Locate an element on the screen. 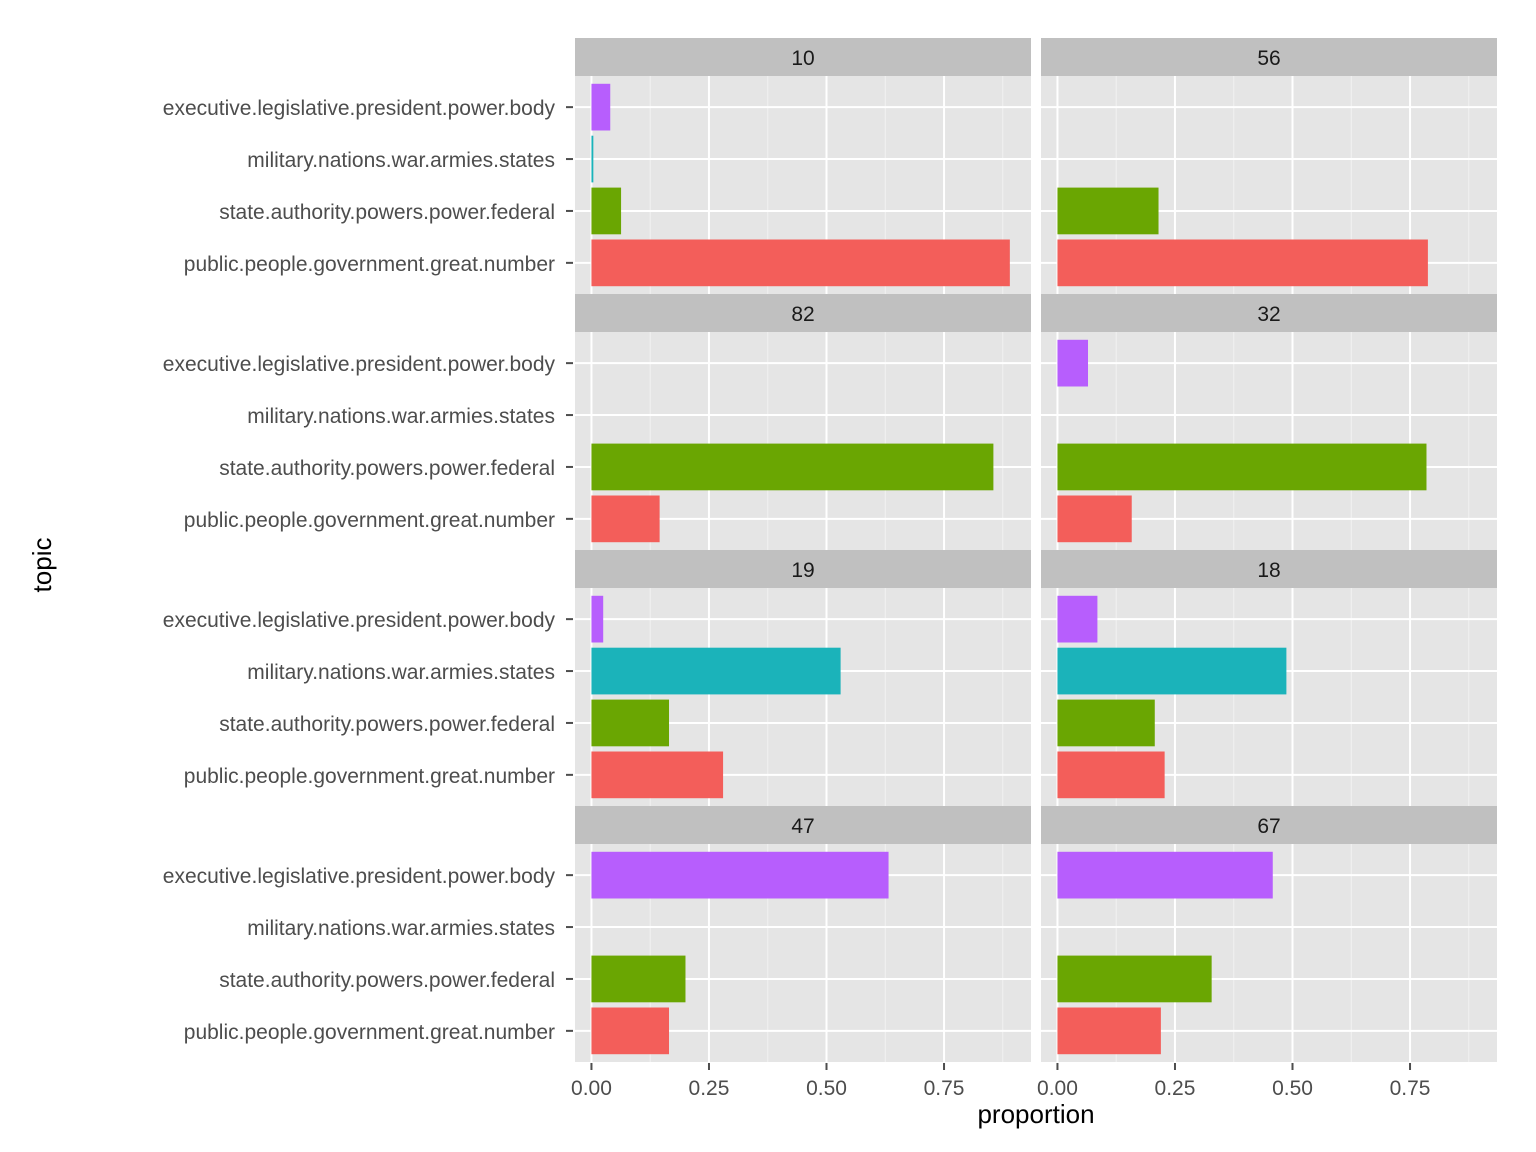 This screenshot has width=1536, height=1152. facet-strip-label: 47 is located at coordinates (802, 826).